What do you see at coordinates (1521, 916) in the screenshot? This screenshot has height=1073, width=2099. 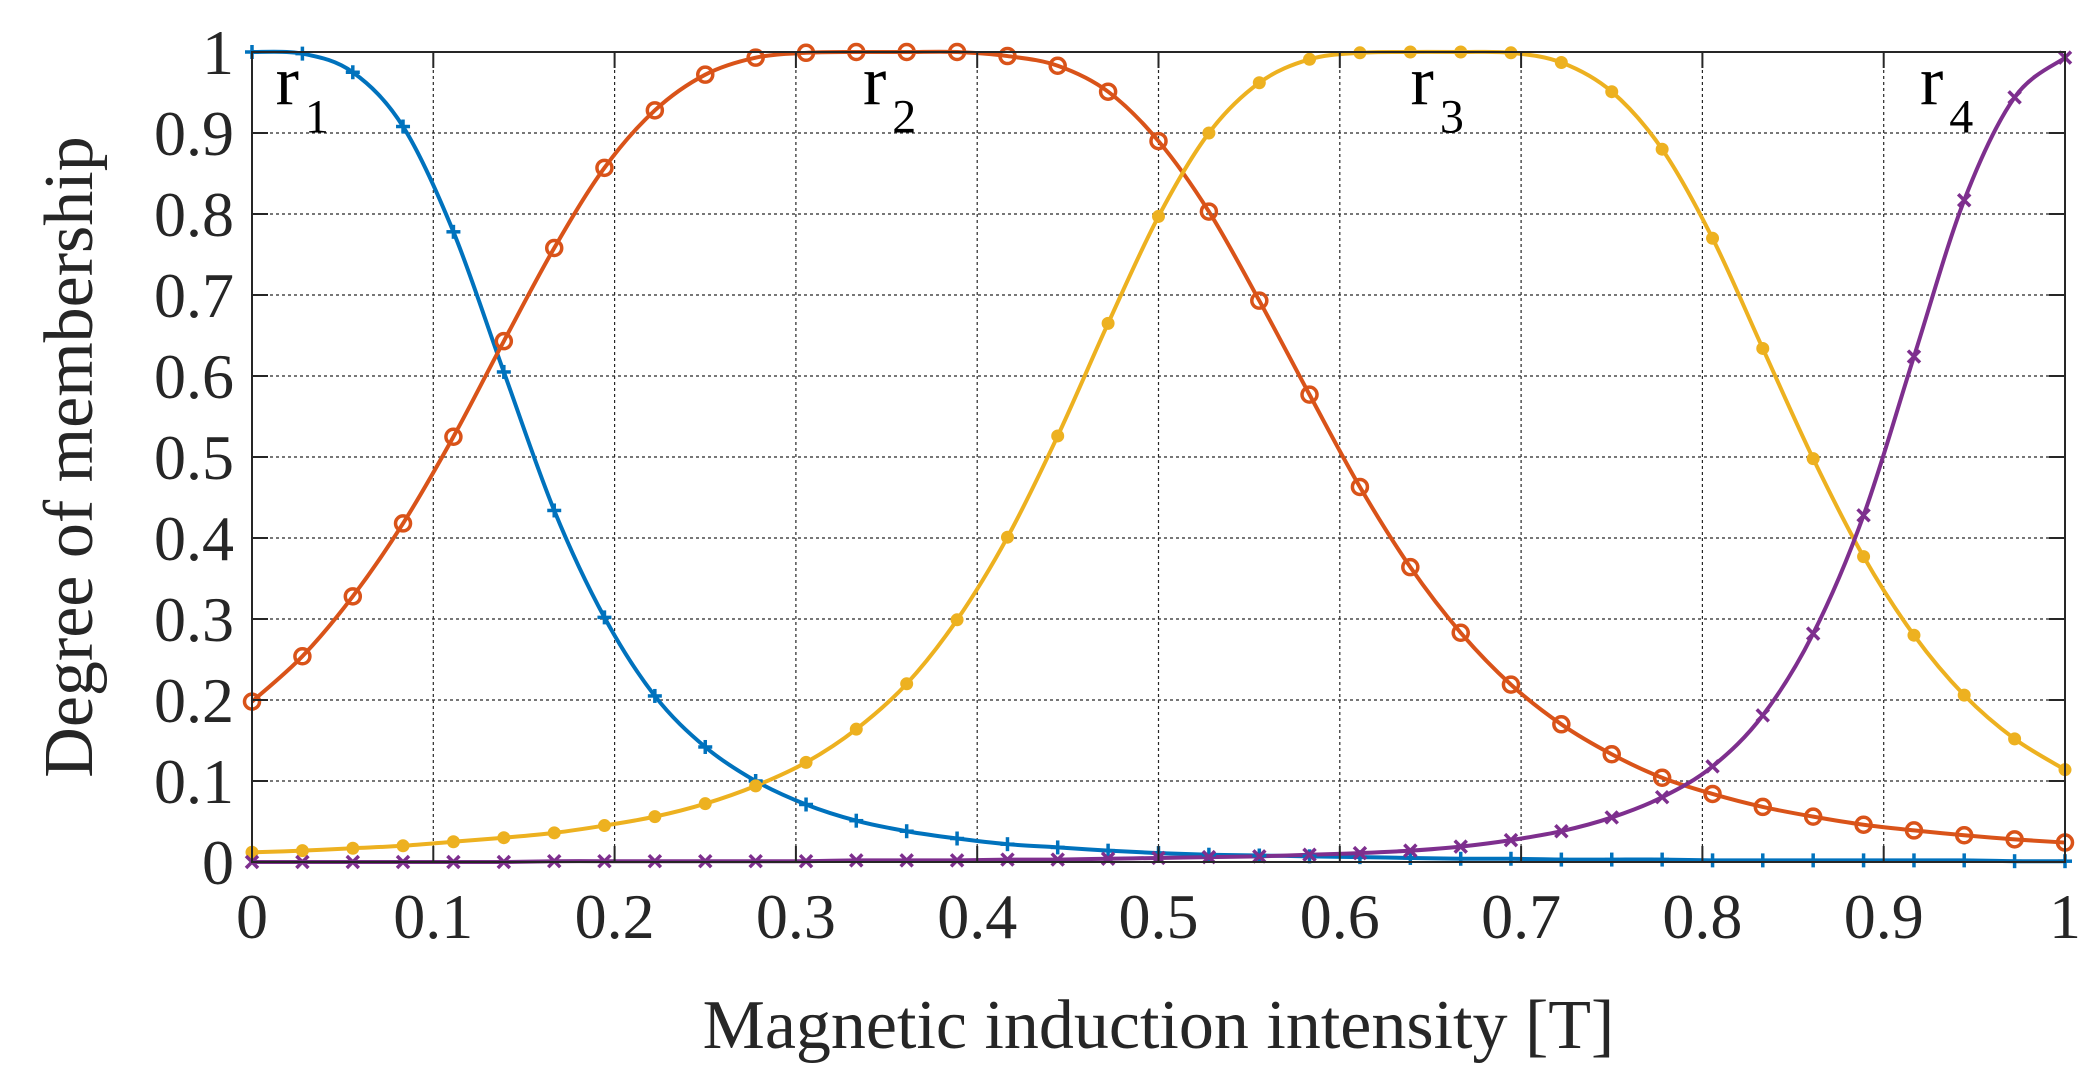 I see `x-tick-label: 0.7` at bounding box center [1521, 916].